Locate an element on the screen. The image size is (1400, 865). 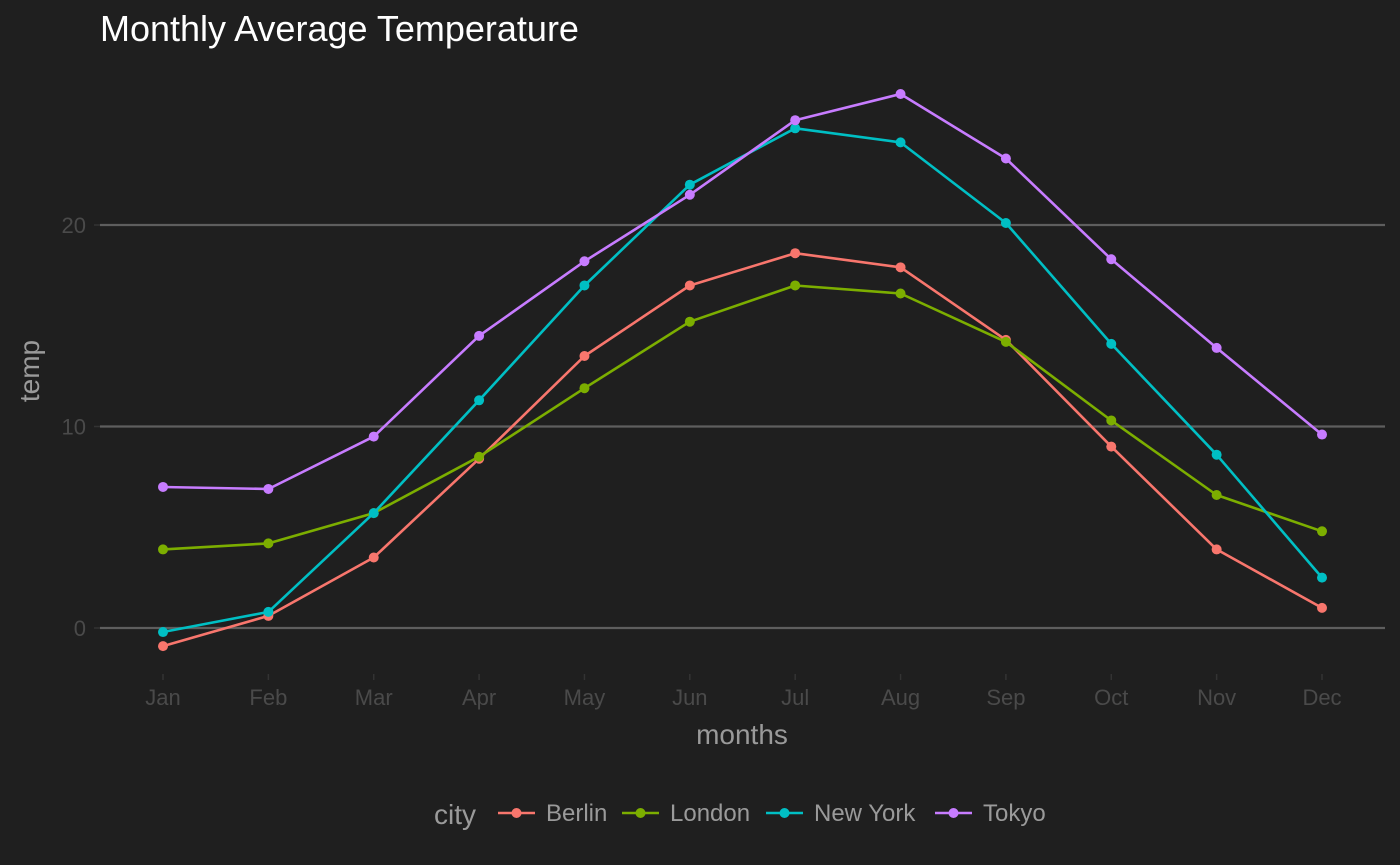
legend: city Berlin London New York Tokyo is located at coordinates (740, 814).